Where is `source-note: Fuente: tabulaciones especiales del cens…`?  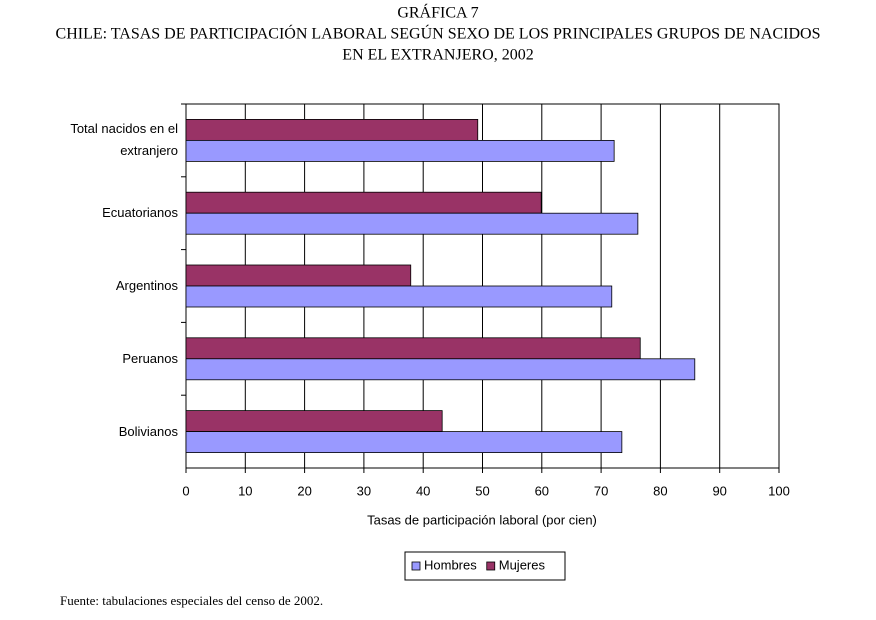
source-note: Fuente: tabulaciones especiales del cens… is located at coordinates (191, 600).